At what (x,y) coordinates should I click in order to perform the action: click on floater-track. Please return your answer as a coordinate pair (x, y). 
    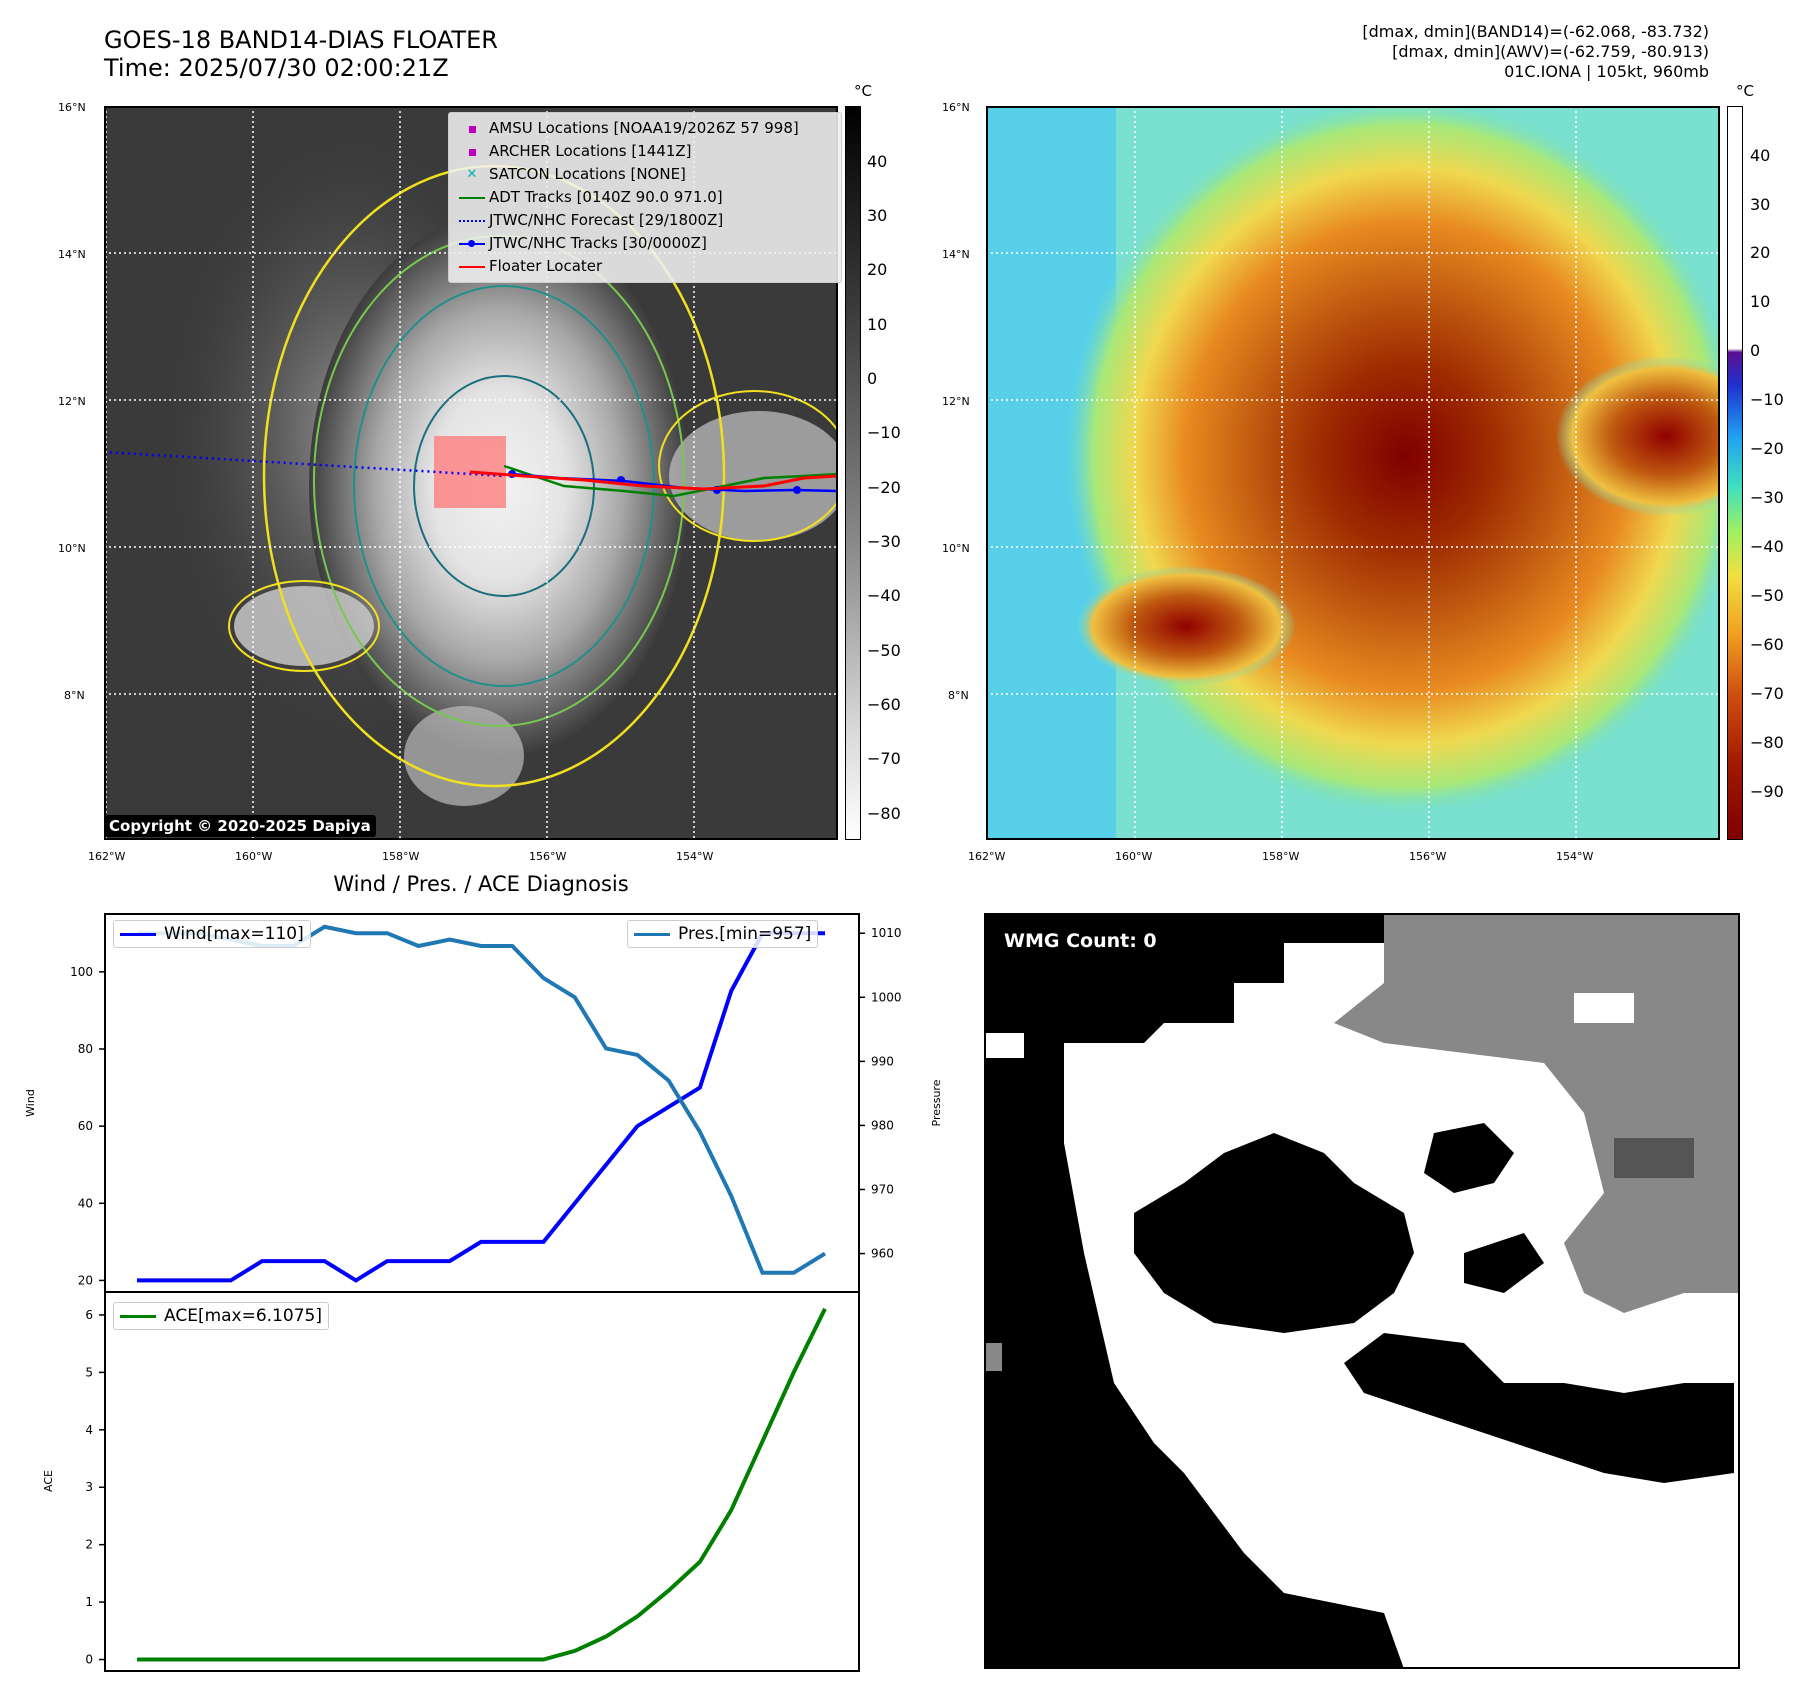
    Looking at the image, I should click on (653, 480).